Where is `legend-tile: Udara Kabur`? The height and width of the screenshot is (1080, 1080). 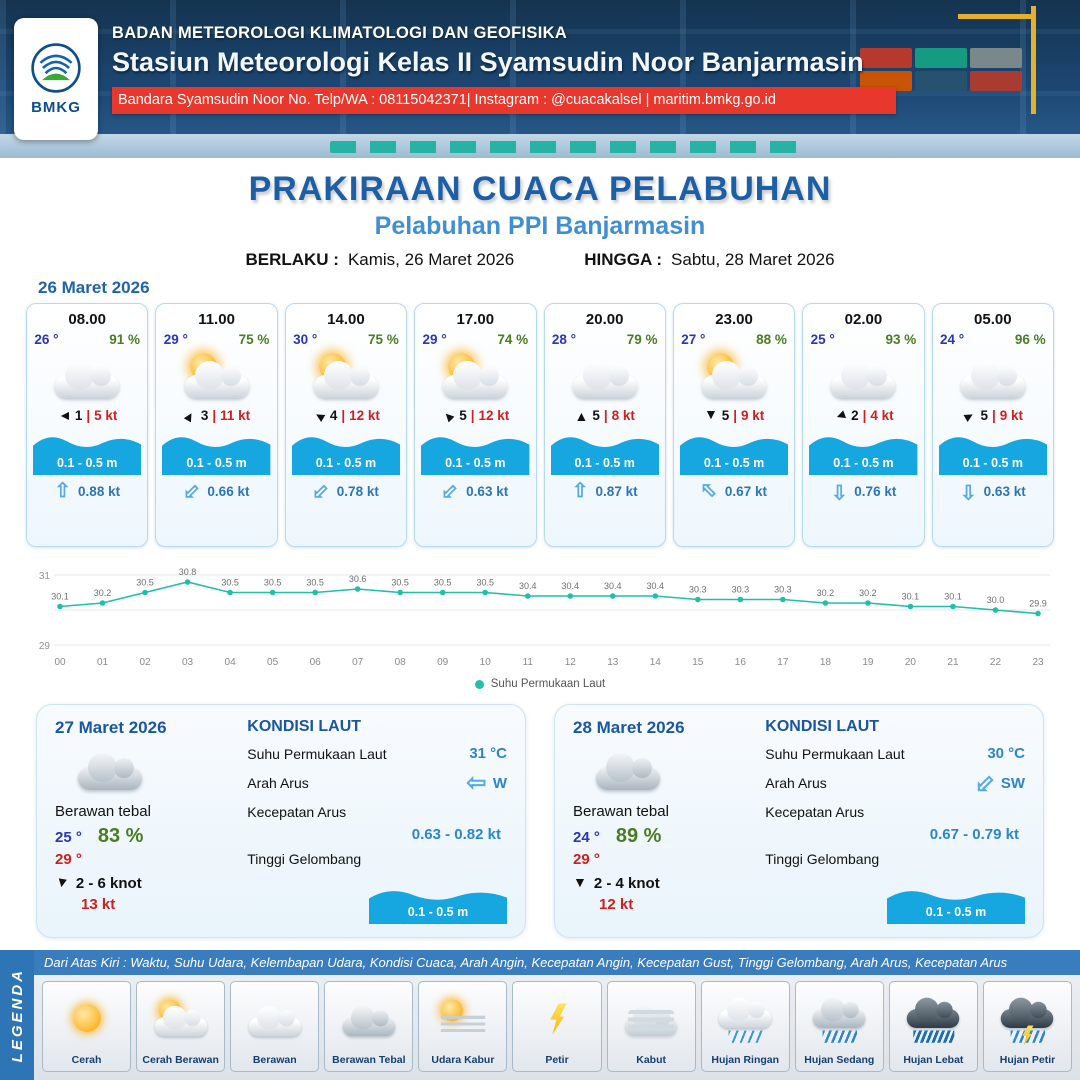 legend-tile: Udara Kabur is located at coordinates (463, 1026).